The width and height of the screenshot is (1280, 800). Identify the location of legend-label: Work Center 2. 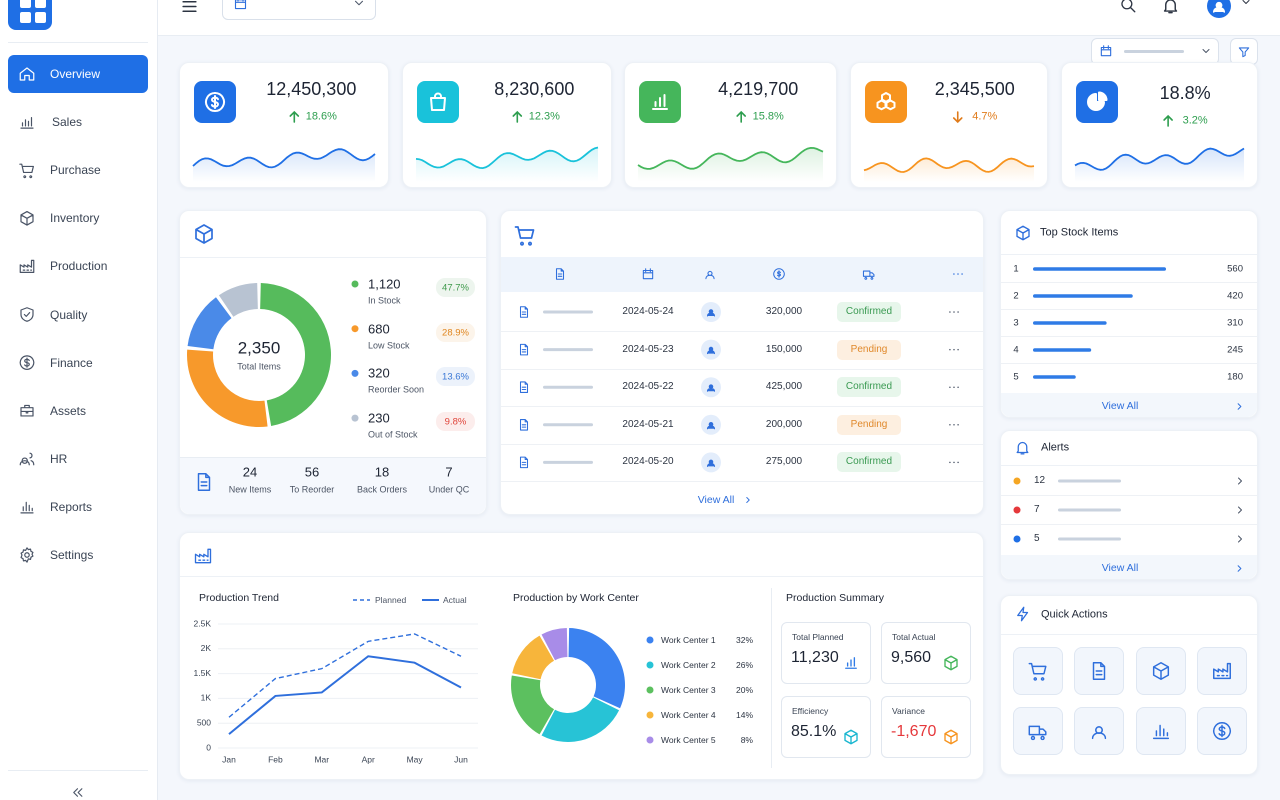
(688, 664).